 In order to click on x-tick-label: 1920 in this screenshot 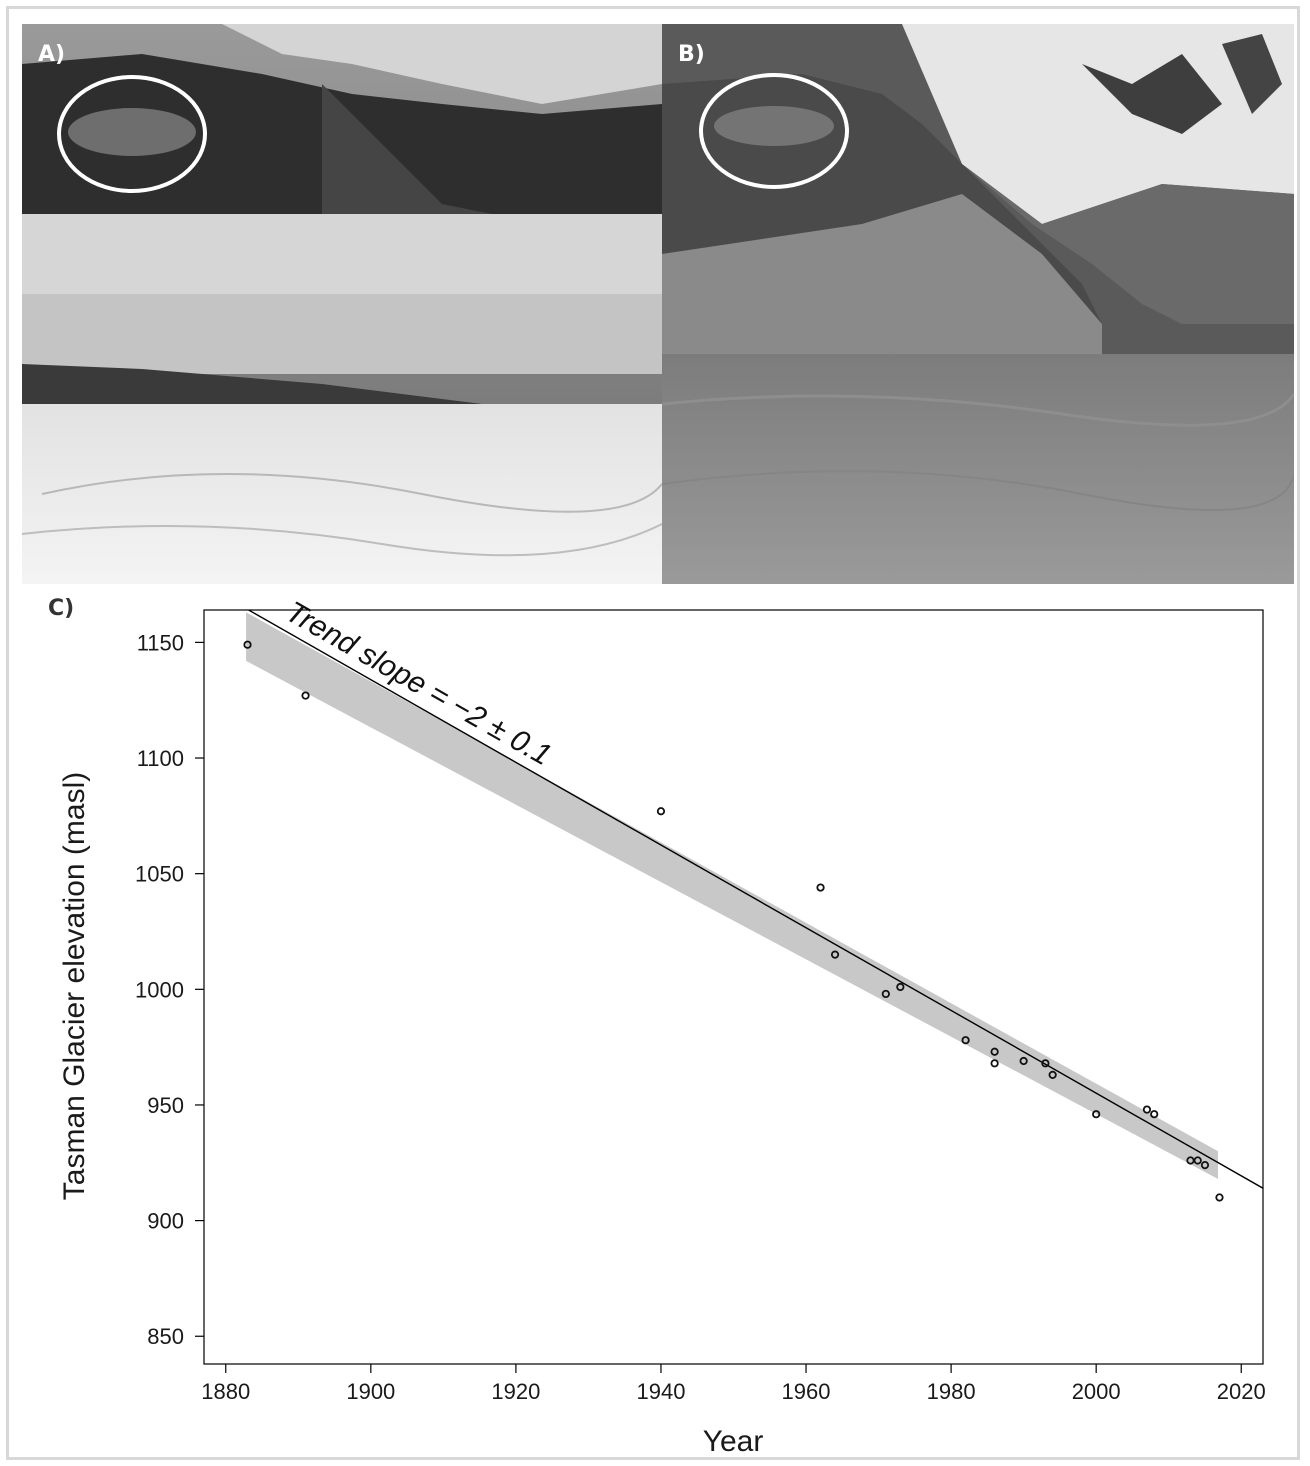, I will do `click(515, 1391)`.